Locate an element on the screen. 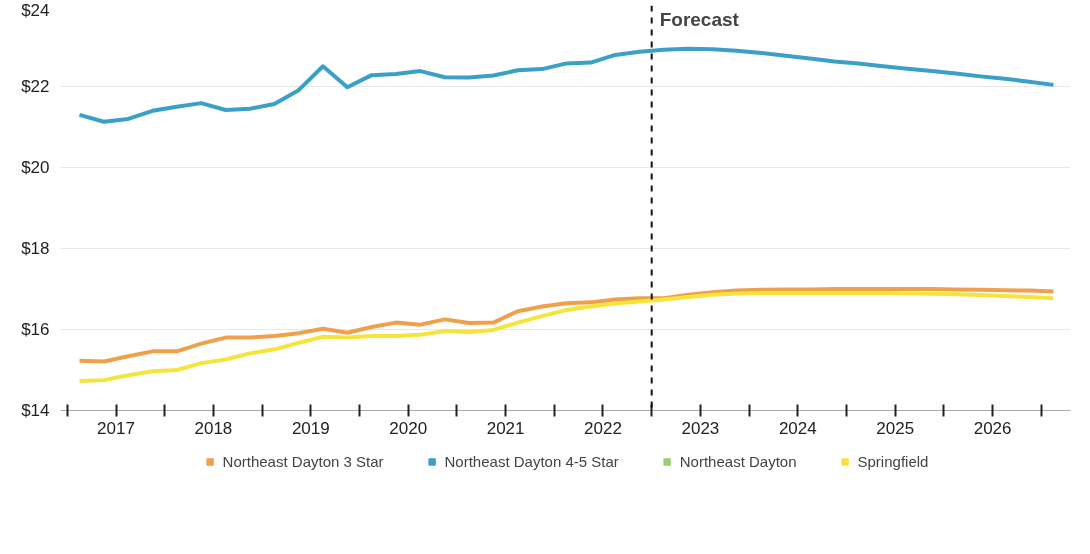 The image size is (1090, 554). y-tick-label: $18 is located at coordinates (35, 248).